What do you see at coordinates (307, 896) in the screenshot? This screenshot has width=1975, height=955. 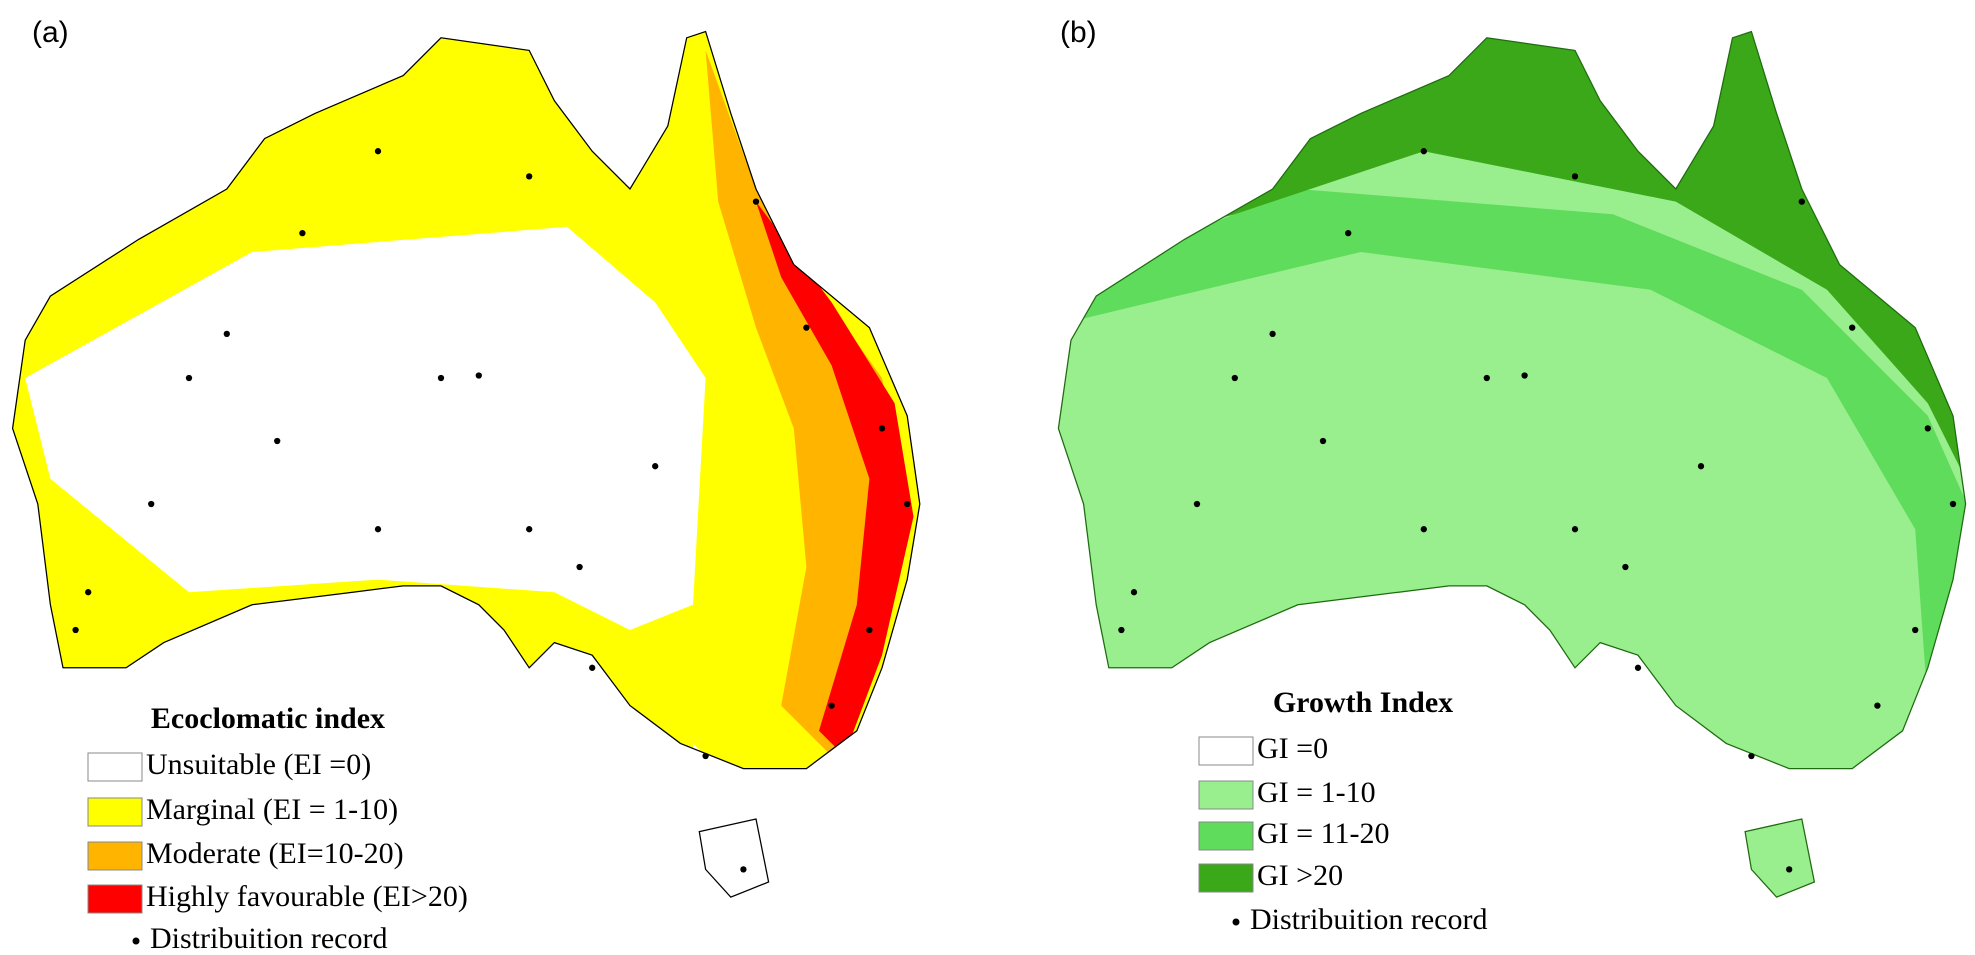 I see `legend-label: Highly favourable (EI>20)` at bounding box center [307, 896].